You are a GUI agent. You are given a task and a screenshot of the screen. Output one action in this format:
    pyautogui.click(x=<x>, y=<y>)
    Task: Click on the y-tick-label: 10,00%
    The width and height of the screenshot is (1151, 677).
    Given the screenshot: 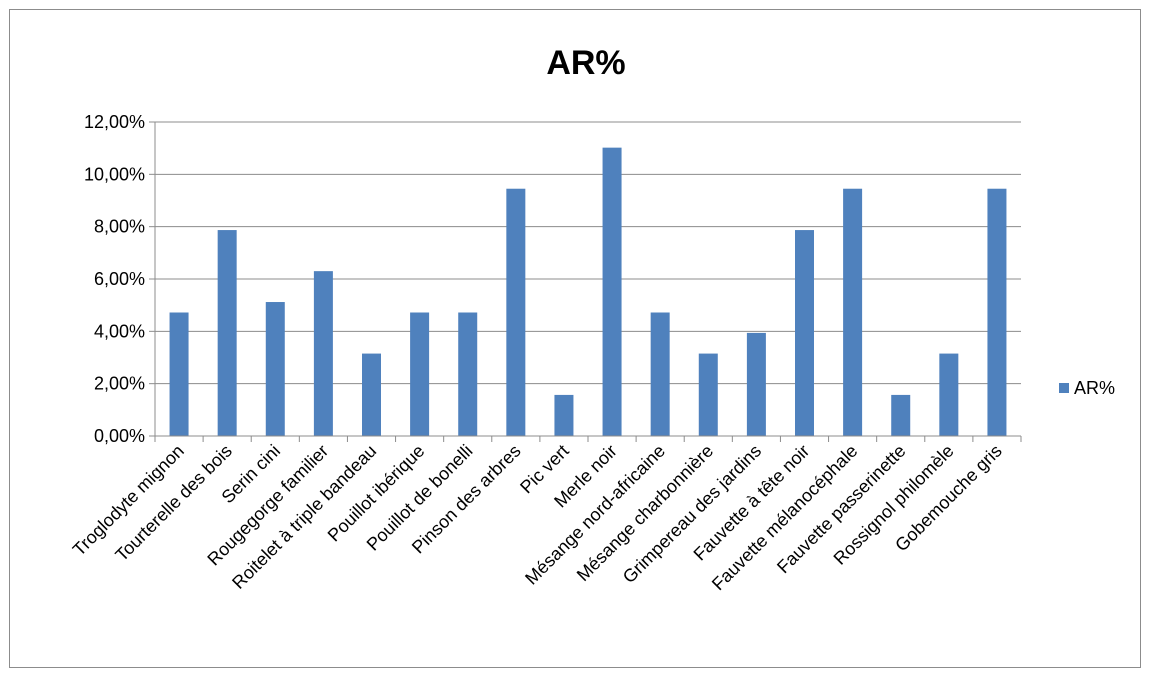 What is the action you would take?
    pyautogui.click(x=114, y=174)
    